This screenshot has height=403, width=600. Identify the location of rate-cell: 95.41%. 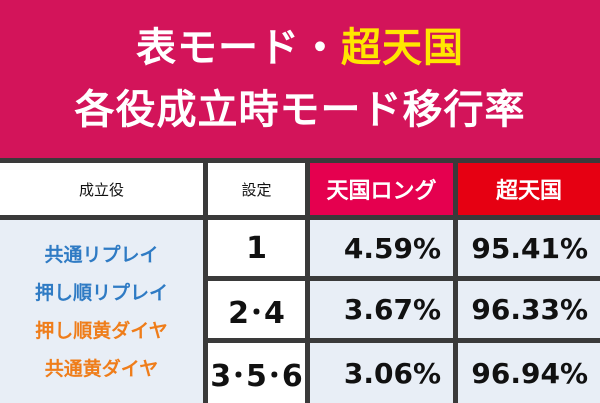
(529, 248).